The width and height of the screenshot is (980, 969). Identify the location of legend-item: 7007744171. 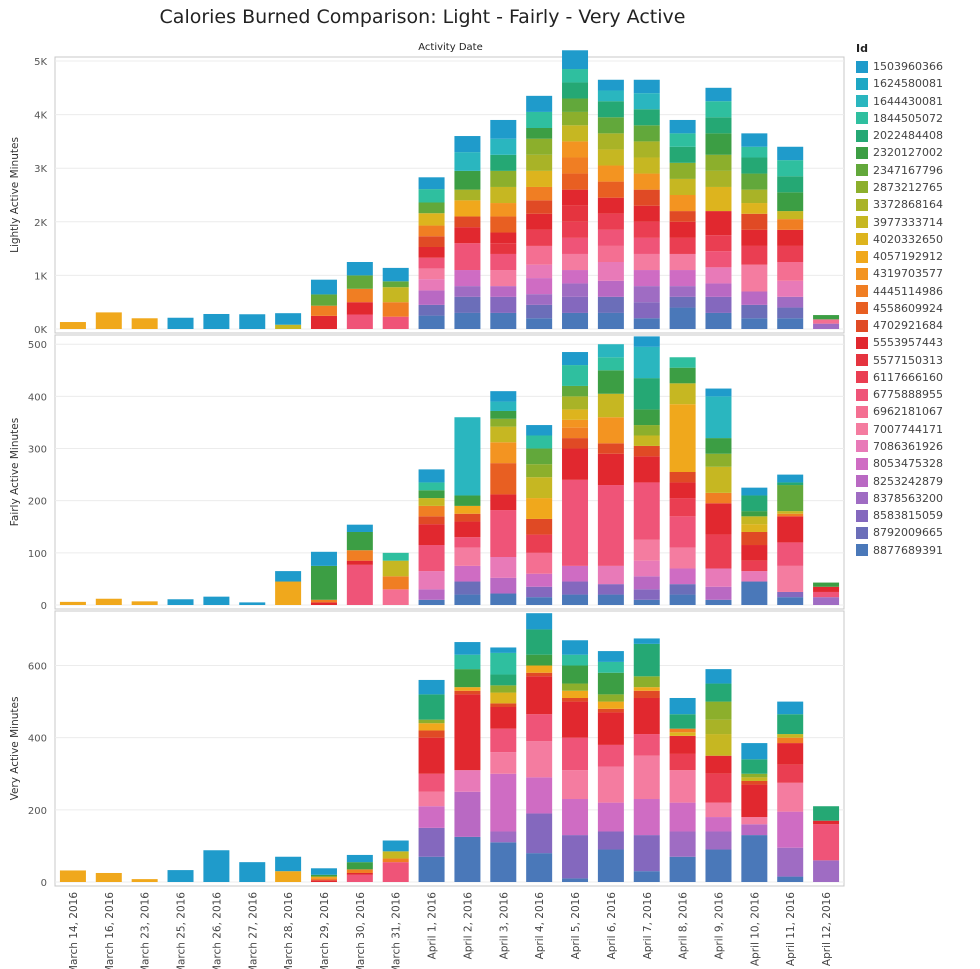
(899, 429).